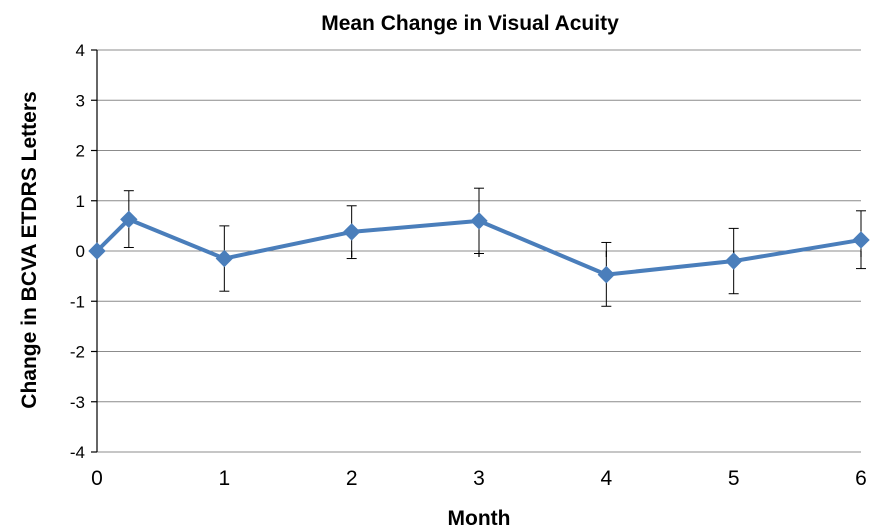  Describe the element at coordinates (80, 151) in the screenshot. I see `y-tick-label: 2` at that location.